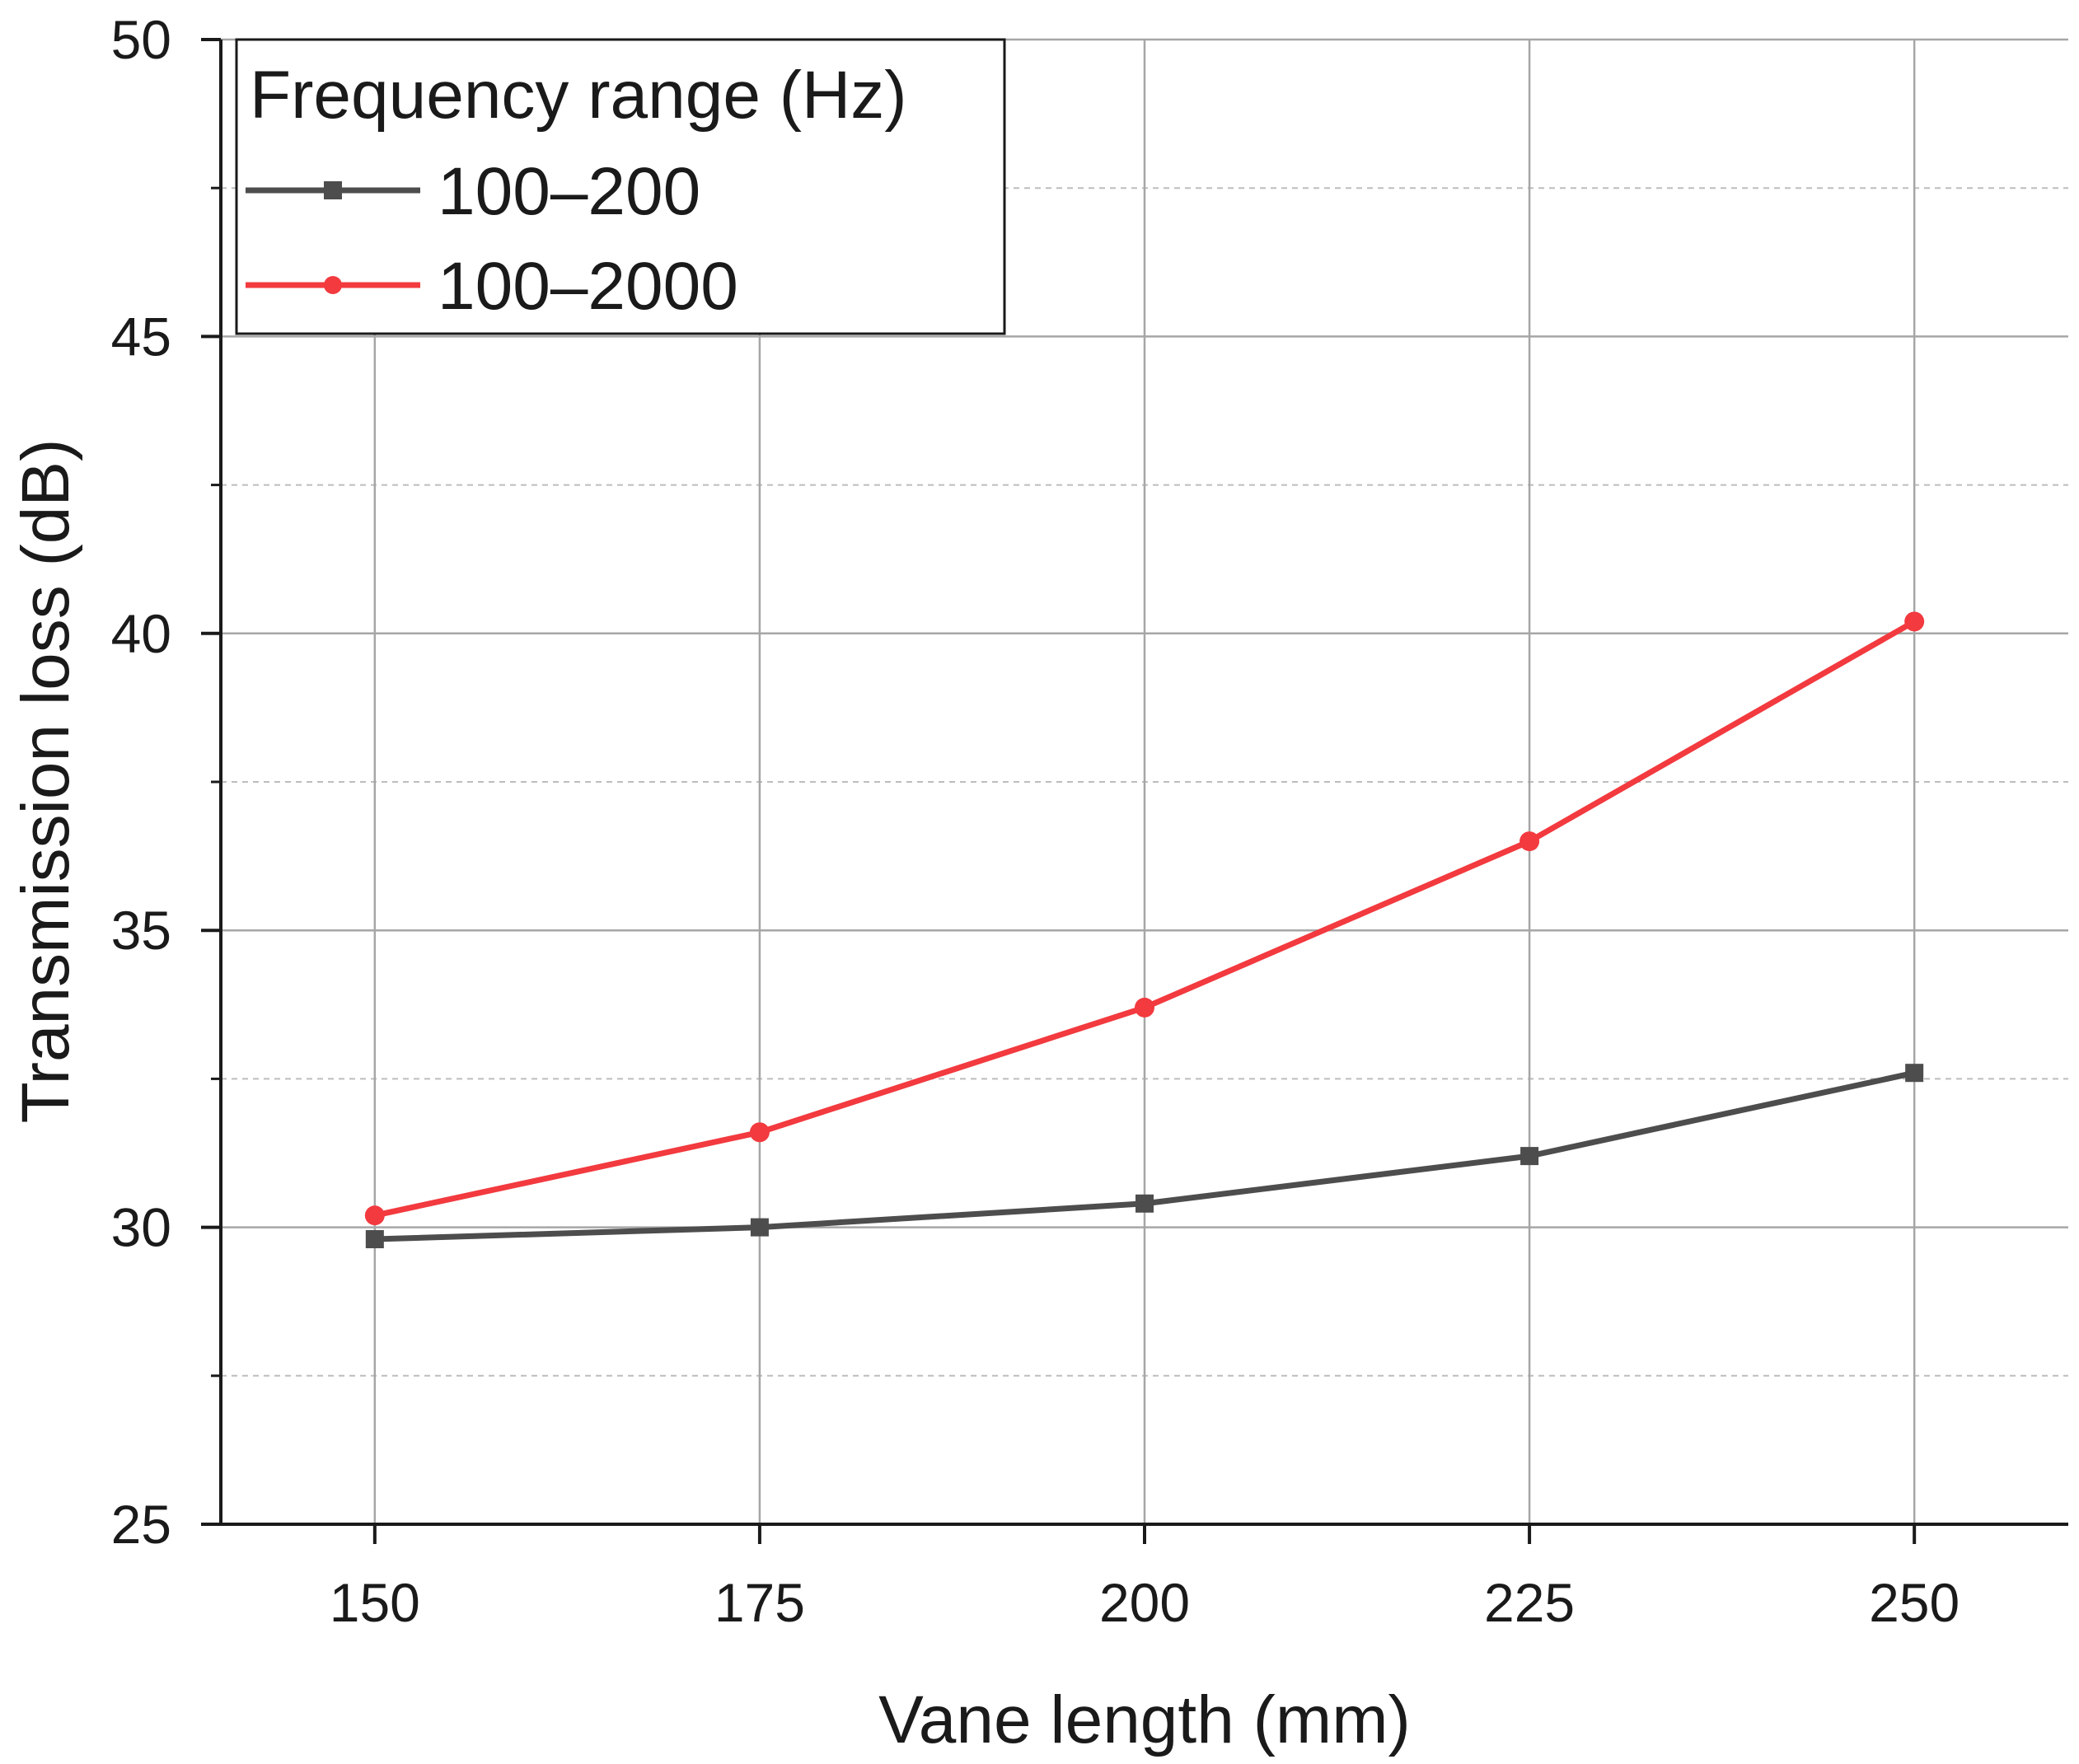 This screenshot has width=2079, height=1764. What do you see at coordinates (375, 1602) in the screenshot?
I see `x-tick-label: 150` at bounding box center [375, 1602].